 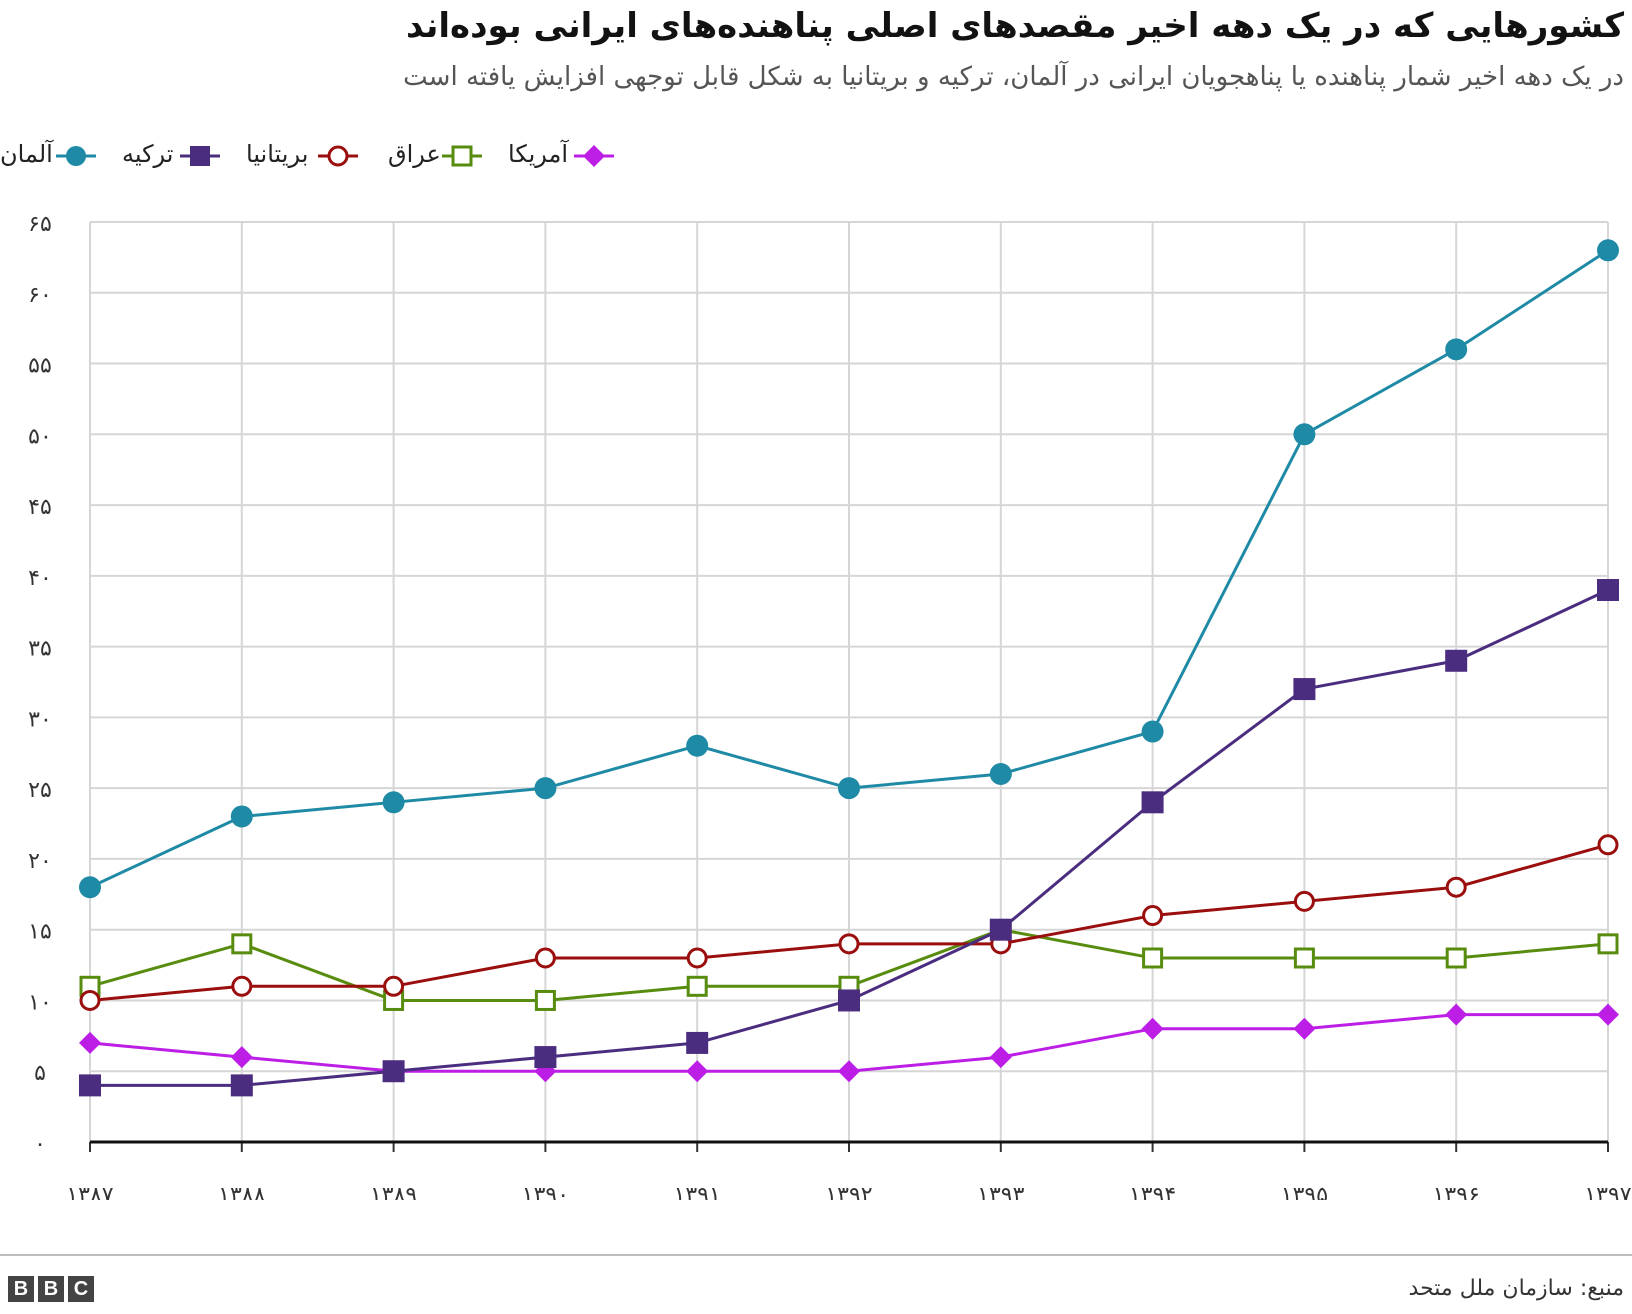 I want to click on x-tick-label: ۱۳۹۵, so click(x=1304, y=1191).